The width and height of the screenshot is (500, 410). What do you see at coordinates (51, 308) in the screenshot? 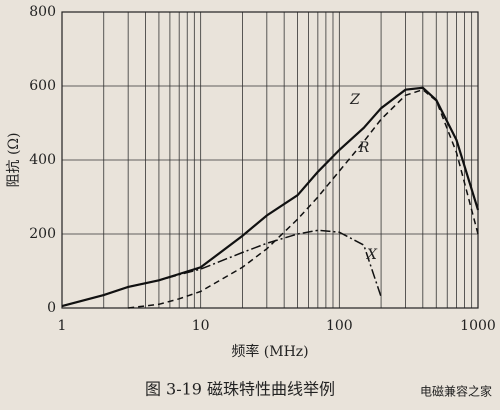
I see `y-tick-label: 0` at bounding box center [51, 308].